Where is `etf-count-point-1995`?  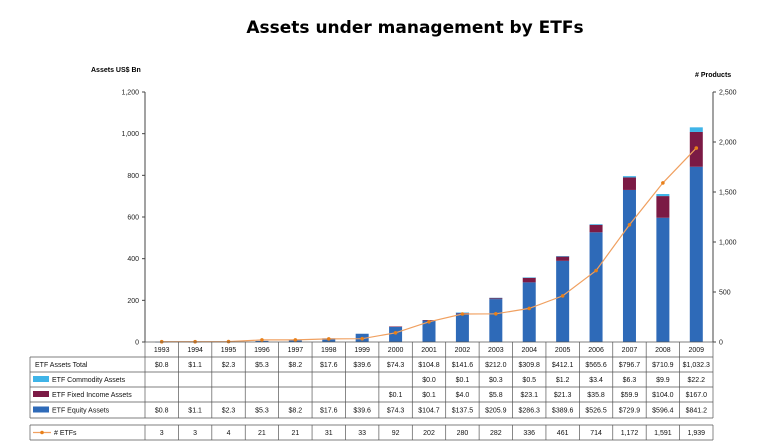 etf-count-point-1995 is located at coordinates (228, 341).